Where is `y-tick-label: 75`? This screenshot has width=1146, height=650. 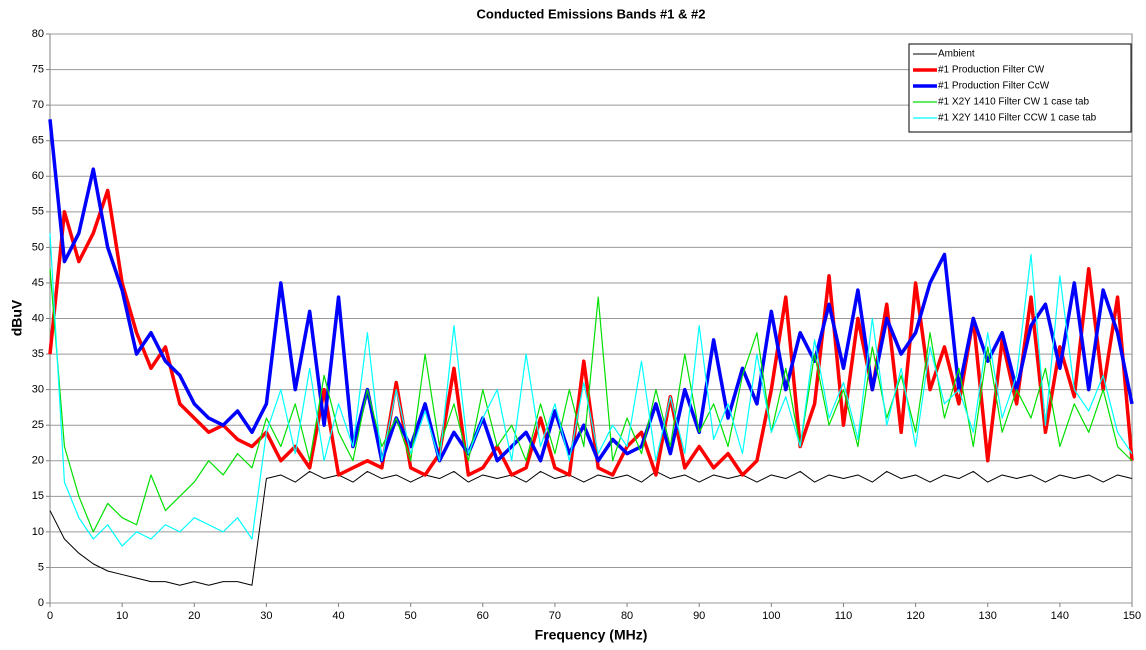
y-tick-label: 75 is located at coordinates (38, 69).